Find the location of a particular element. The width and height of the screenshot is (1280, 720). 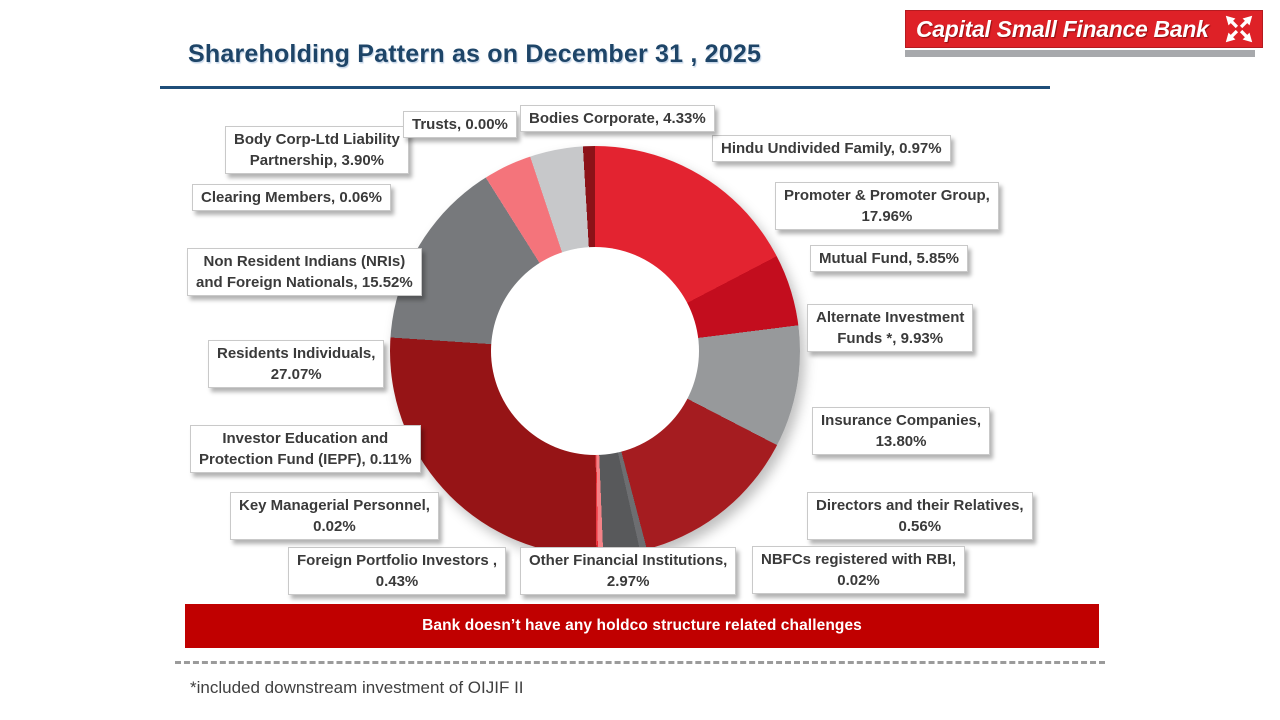

pie-label: Insurance Companies, 13.80% is located at coordinates (901, 431).